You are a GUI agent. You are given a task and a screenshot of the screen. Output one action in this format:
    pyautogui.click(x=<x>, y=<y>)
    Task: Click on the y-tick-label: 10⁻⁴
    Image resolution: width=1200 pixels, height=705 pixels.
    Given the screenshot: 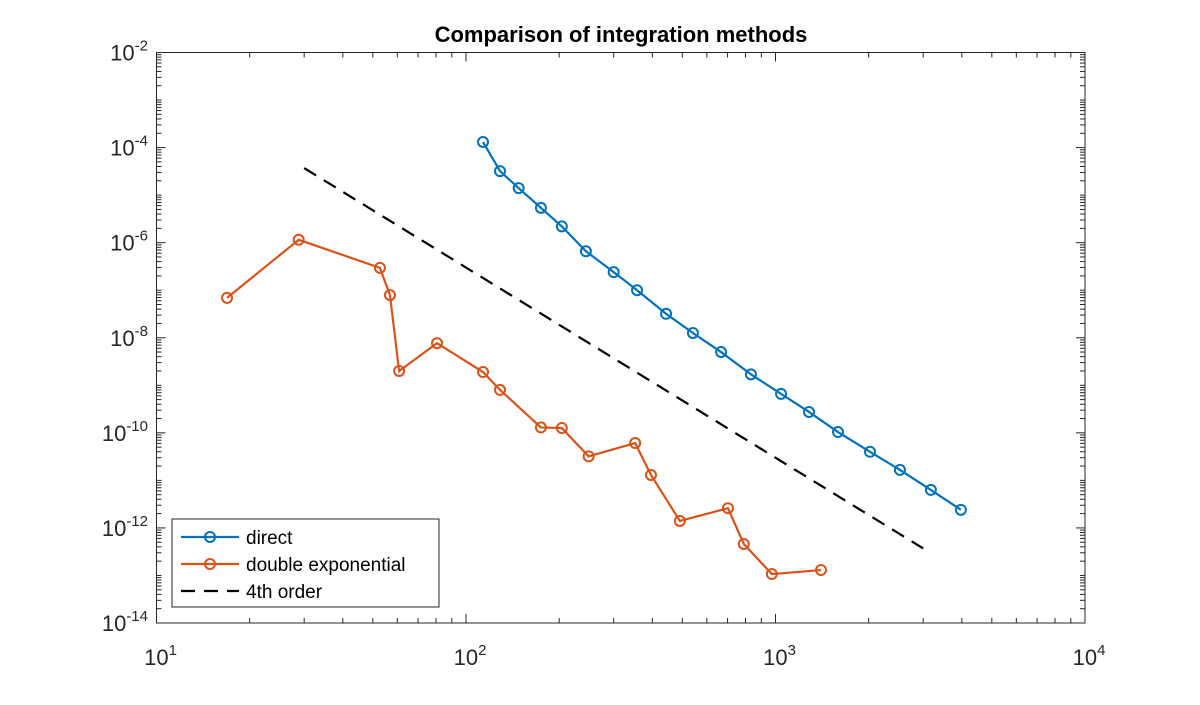 What is the action you would take?
    pyautogui.click(x=129, y=147)
    